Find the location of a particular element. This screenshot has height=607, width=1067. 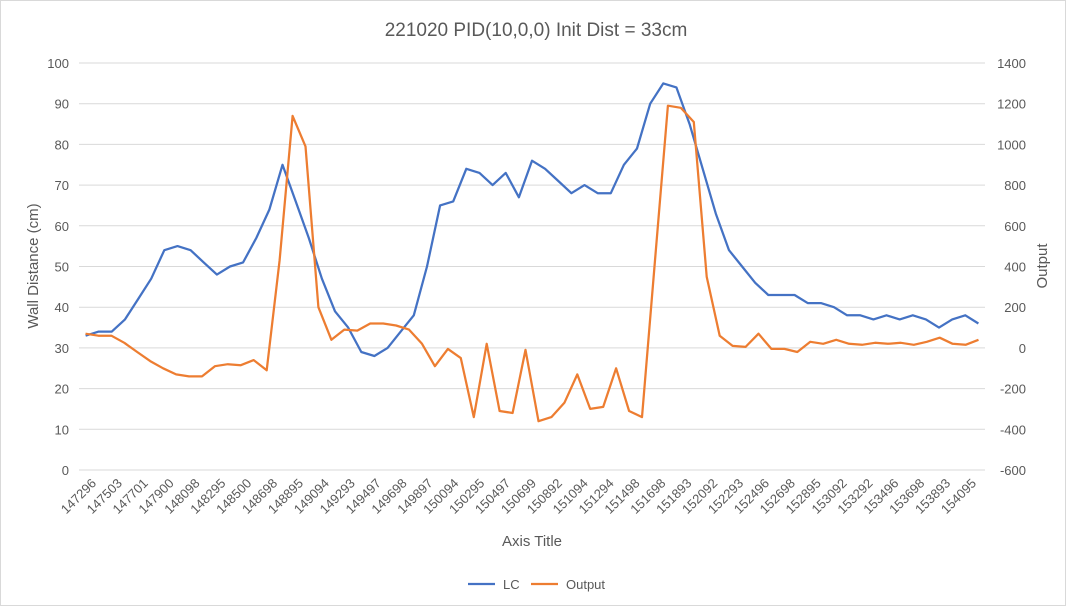

left-tick-label: 80 is located at coordinates (62, 144).